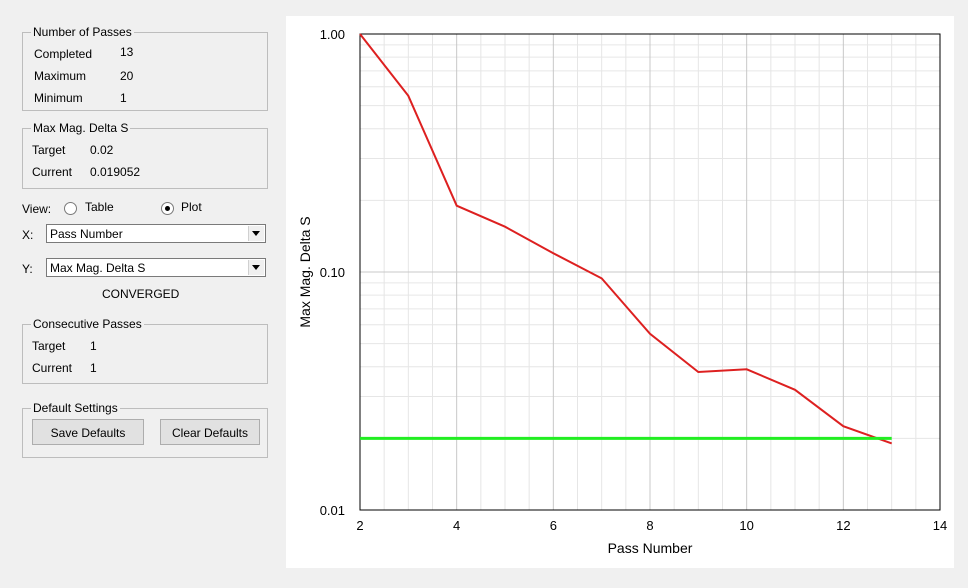 The image size is (968, 588). Describe the element at coordinates (98, 268) in the screenshot. I see `y-axis-select-value: Max Mag. Delta S` at that location.